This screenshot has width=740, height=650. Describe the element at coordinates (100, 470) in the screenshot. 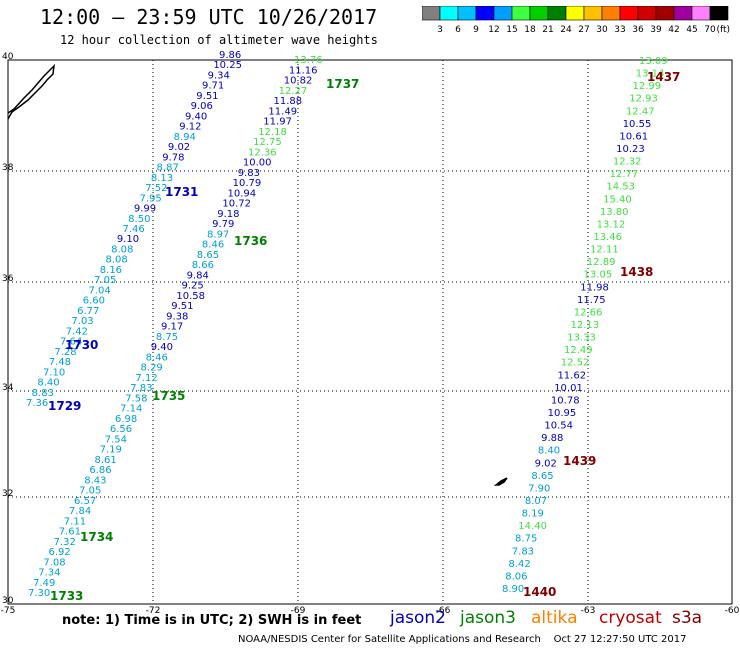

I see `wave-height-label: 6.86` at that location.